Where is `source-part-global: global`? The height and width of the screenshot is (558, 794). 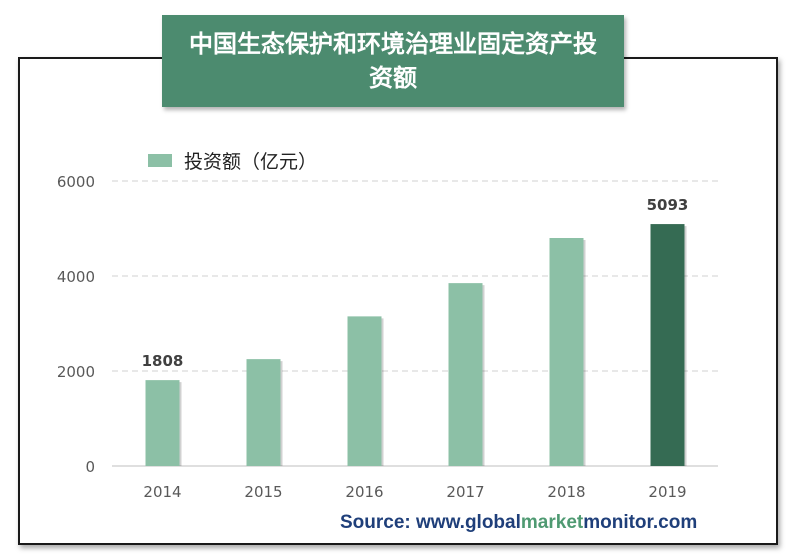 source-part-global: global is located at coordinates (492, 522).